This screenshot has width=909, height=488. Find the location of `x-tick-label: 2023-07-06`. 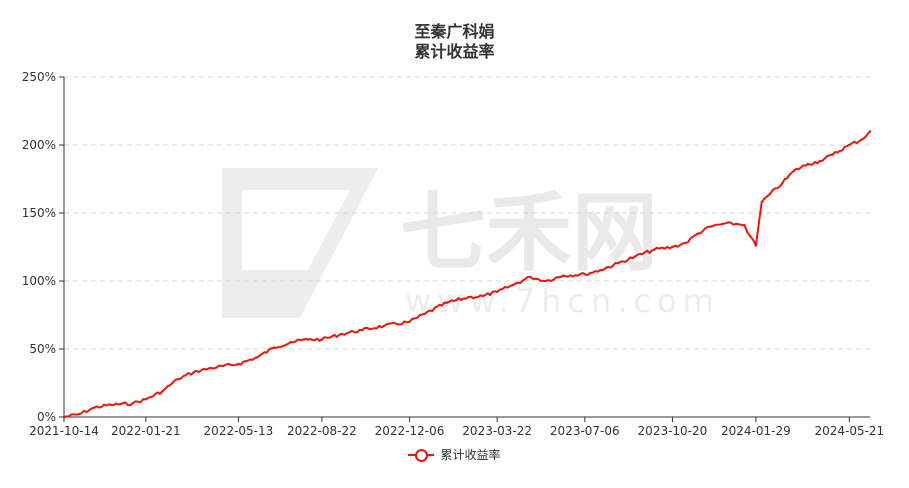

x-tick-label: 2023-07-06 is located at coordinates (585, 431).